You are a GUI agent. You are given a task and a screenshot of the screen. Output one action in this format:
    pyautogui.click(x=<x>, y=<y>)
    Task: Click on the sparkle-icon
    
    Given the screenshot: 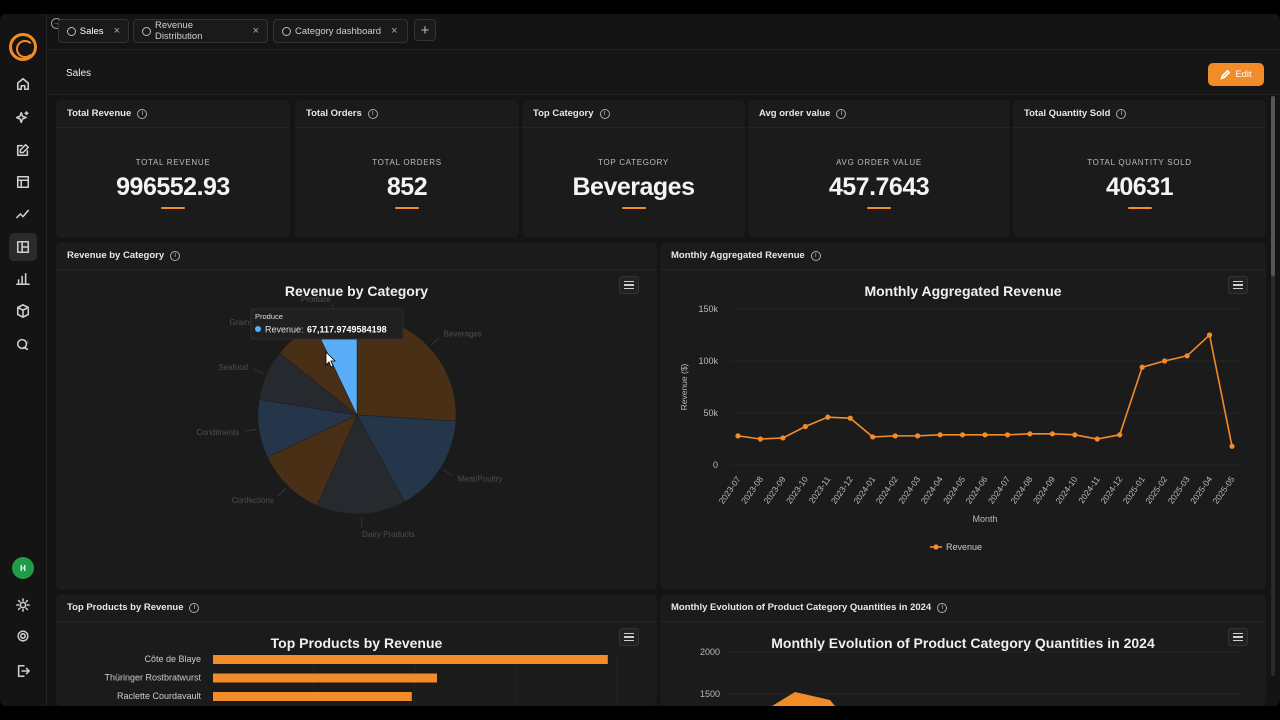 What is the action you would take?
    pyautogui.click(x=23, y=118)
    